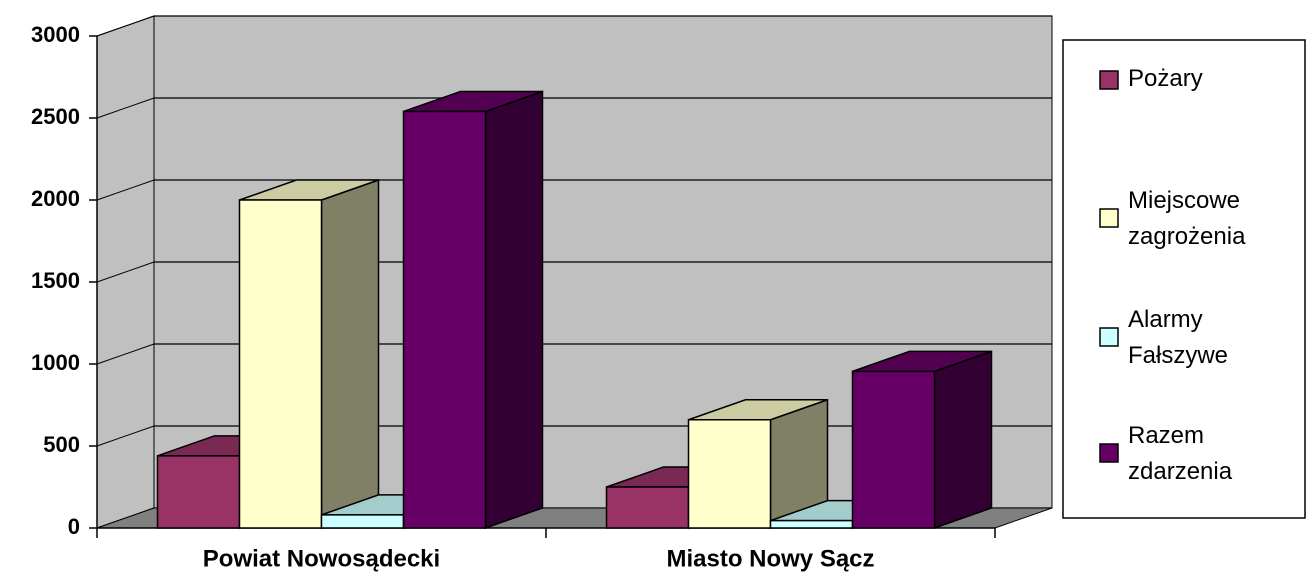 The width and height of the screenshot is (1308, 580). I want to click on legend-label: Miejscowe zagrożenia, so click(1187, 218).